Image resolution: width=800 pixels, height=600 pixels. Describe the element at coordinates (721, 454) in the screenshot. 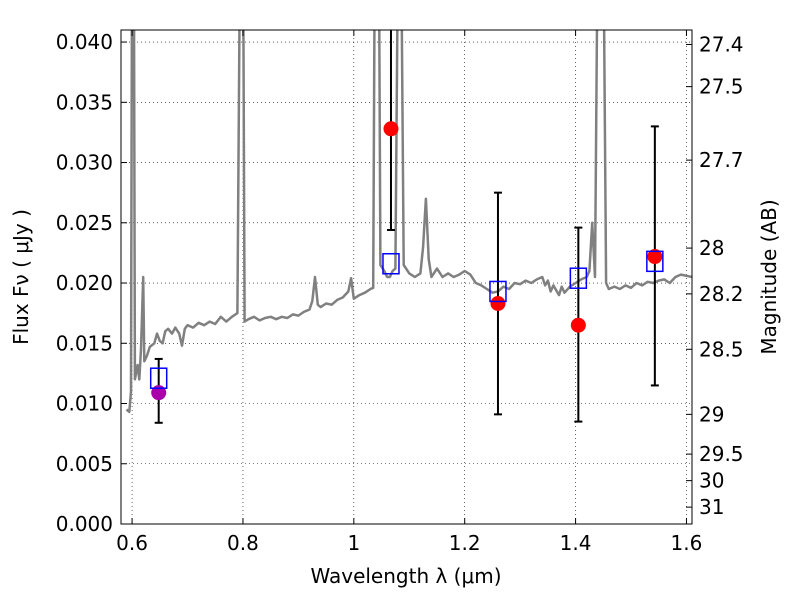

I see `right-tick-label: 29.5` at that location.